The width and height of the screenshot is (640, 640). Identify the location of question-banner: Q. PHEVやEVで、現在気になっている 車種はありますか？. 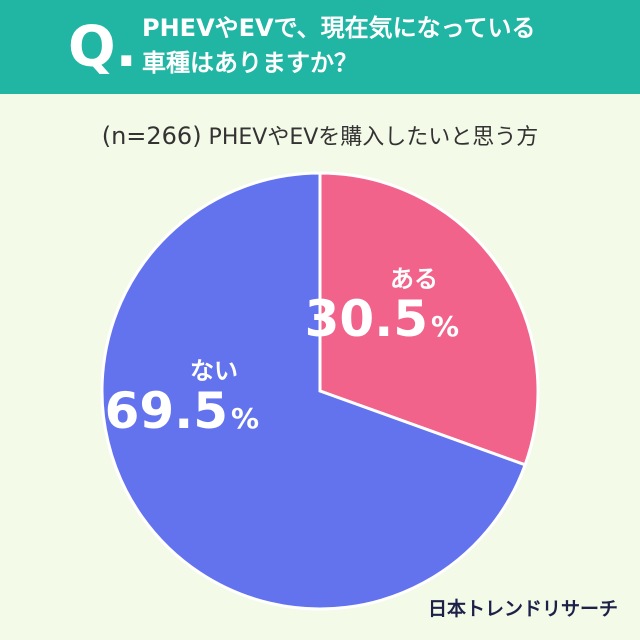
(320, 47).